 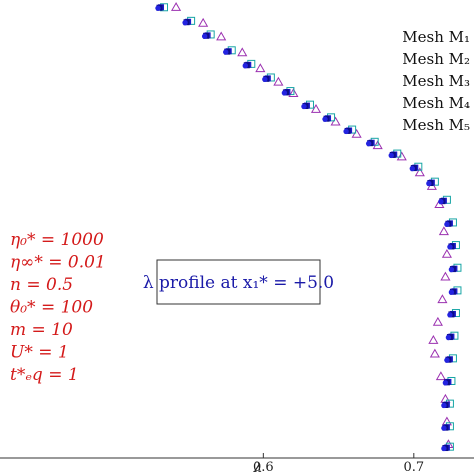 I want to click on x-tick-label: 0.6, so click(x=263, y=467).